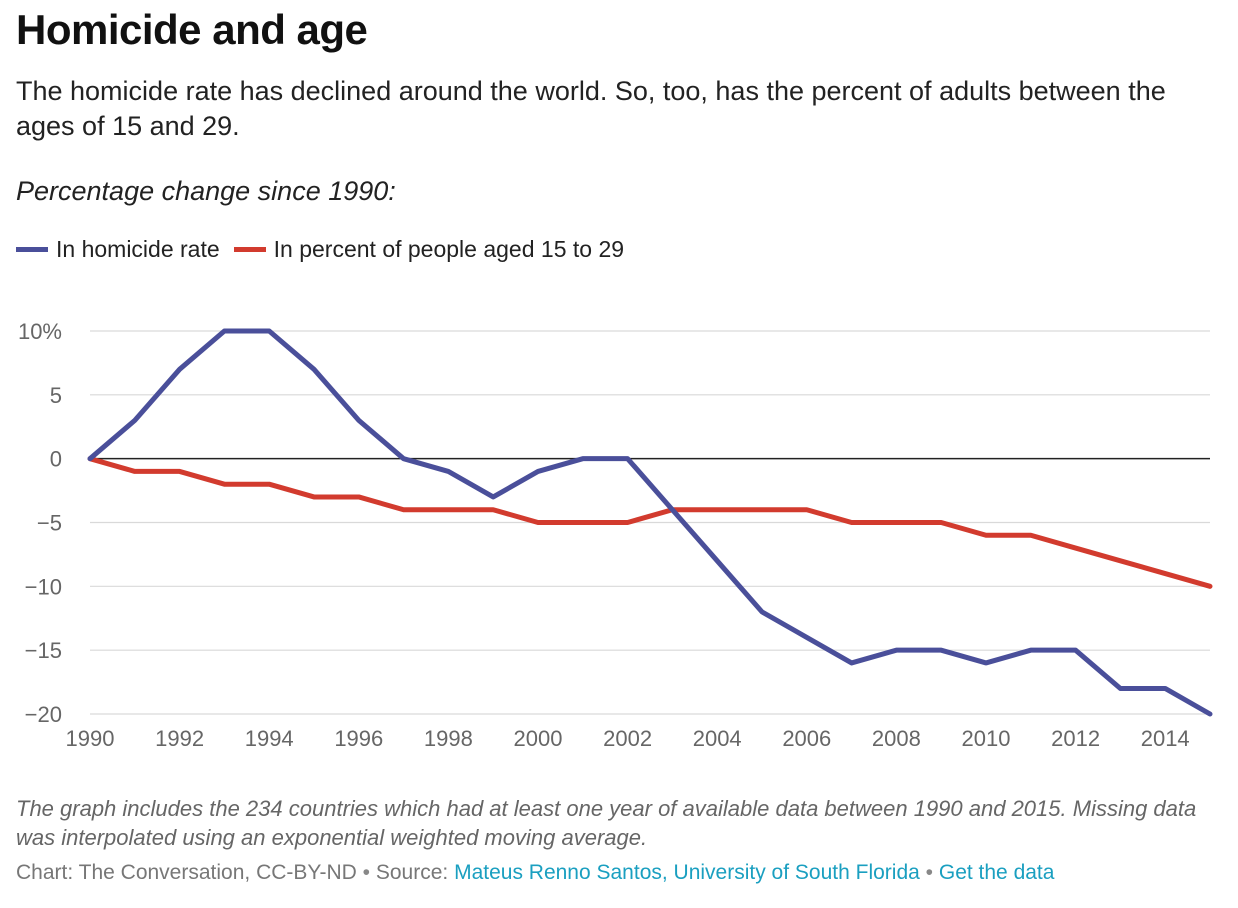  Describe the element at coordinates (269, 738) in the screenshot. I see `x-tick-label: 1994` at that location.